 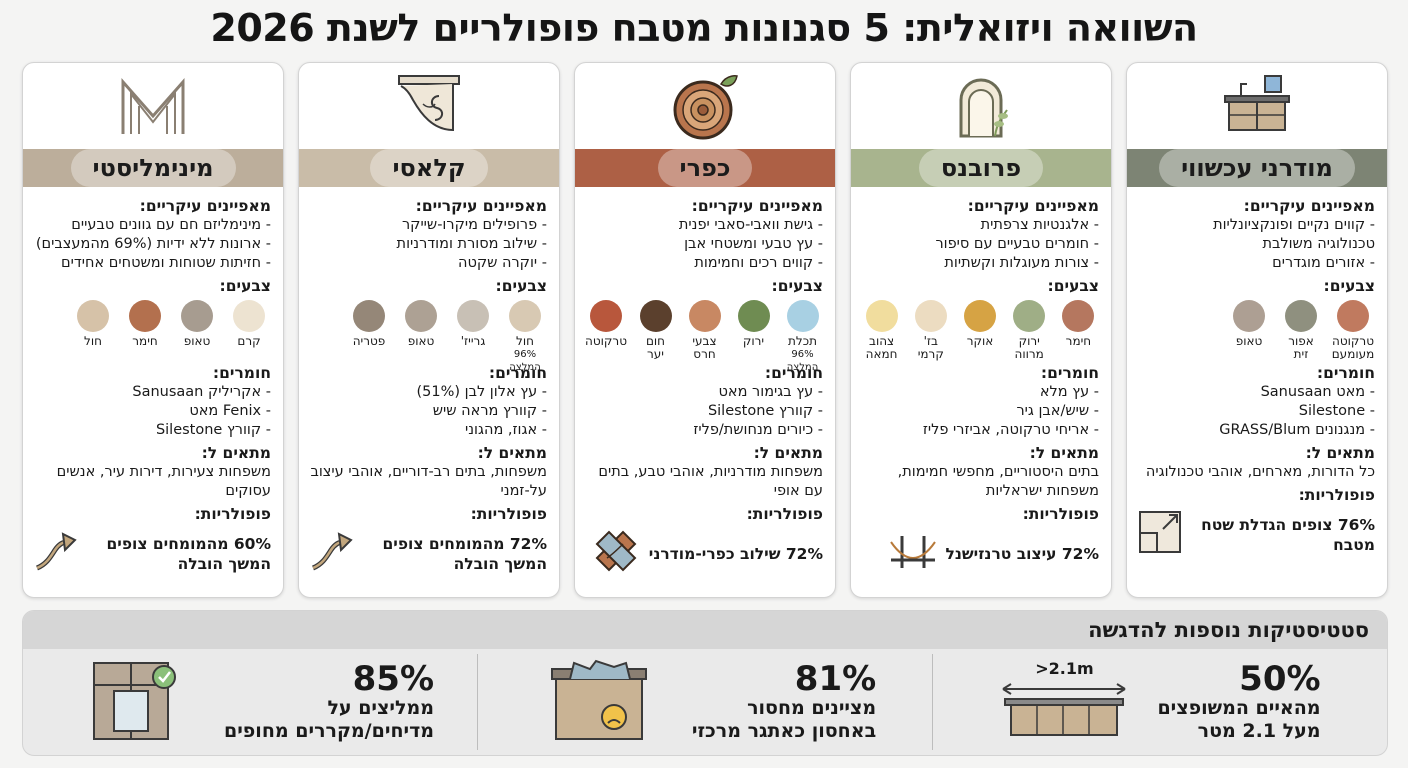 What do you see at coordinates (750, 225) in the screenshot?
I see `feature-item: - גישת וואבי-סאבי יפנית` at bounding box center [750, 225].